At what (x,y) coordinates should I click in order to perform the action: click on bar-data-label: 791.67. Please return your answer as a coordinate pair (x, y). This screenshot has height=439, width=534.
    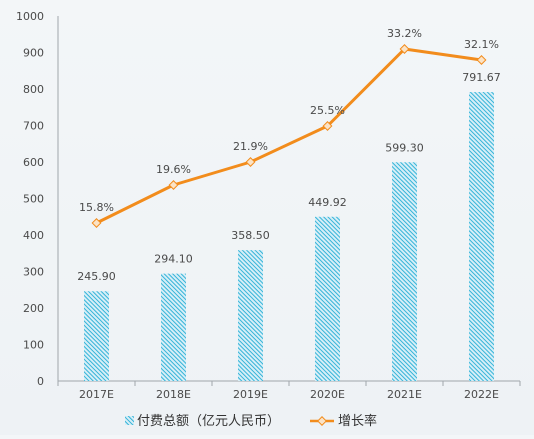
    Looking at the image, I should click on (481, 77).